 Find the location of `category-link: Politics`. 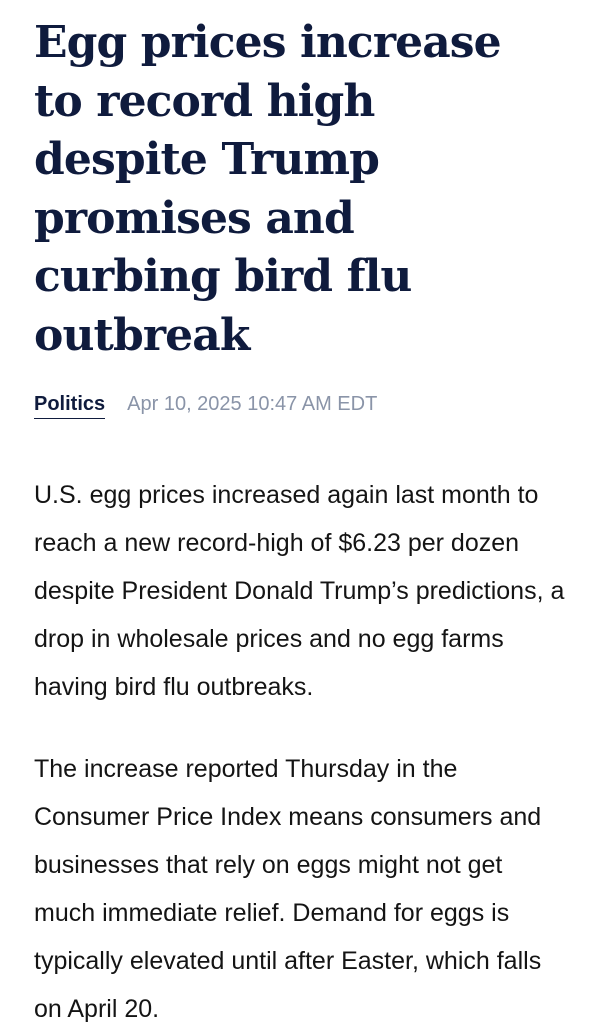

category-link: Politics is located at coordinates (70, 406).